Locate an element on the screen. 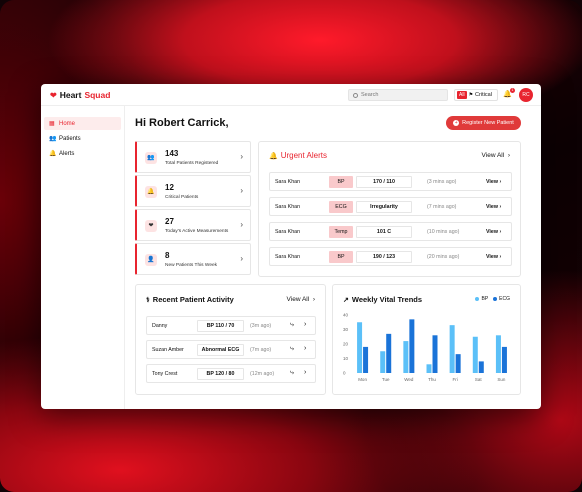  x-tick-label: Mon is located at coordinates (362, 379).